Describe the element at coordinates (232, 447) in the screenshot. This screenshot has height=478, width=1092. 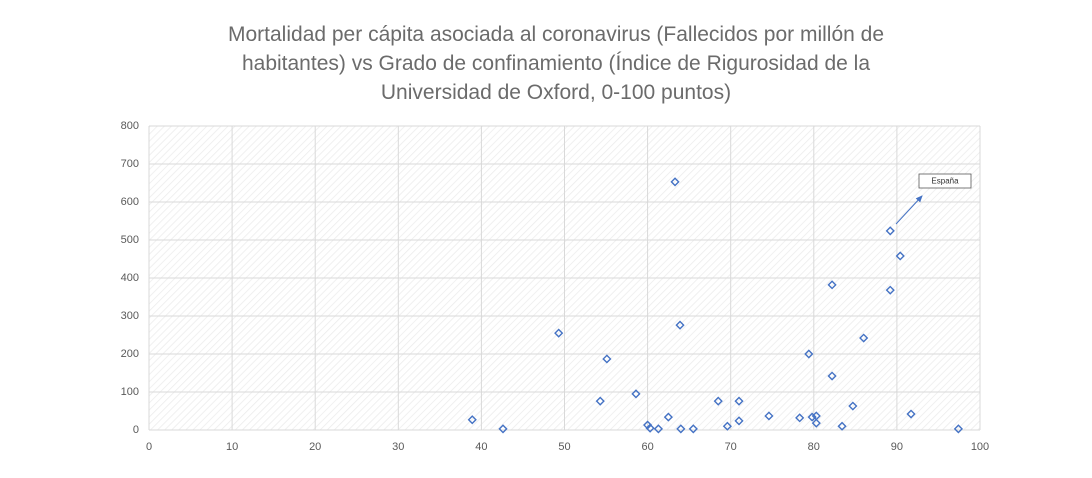
I see `x-tick-label: 10` at that location.